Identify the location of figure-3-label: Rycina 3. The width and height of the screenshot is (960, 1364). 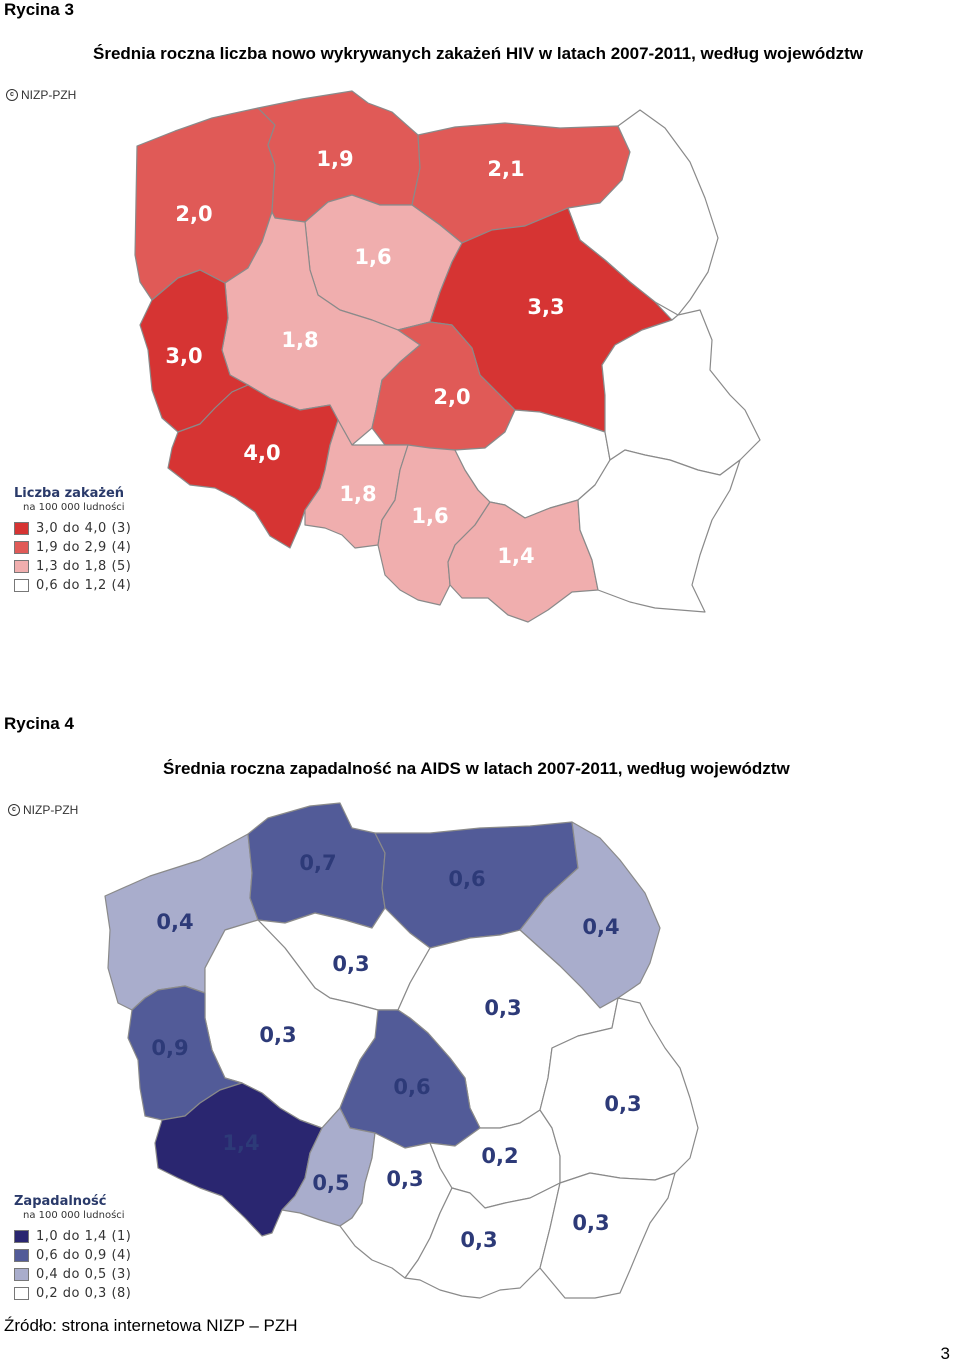
(39, 9).